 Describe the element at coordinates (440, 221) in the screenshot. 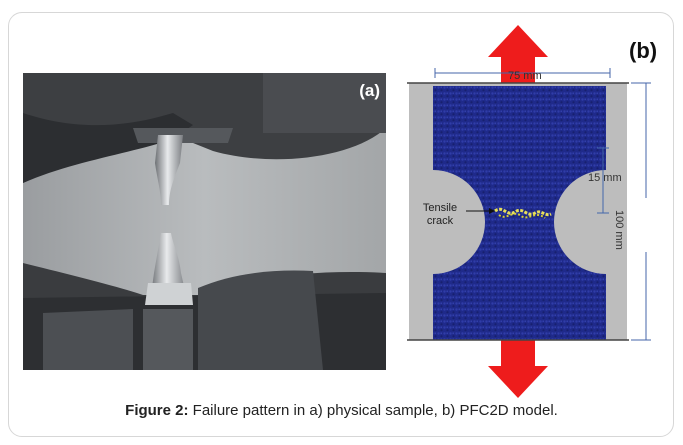

I see `crack-label-line2: crack` at that location.